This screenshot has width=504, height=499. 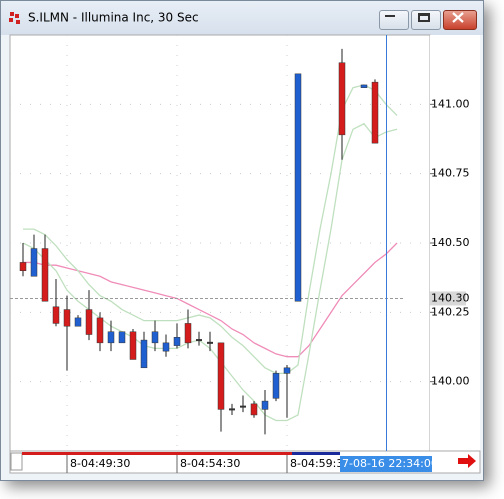 What do you see at coordinates (316, 453) in the screenshot?
I see `scroll-thumb` at bounding box center [316, 453].